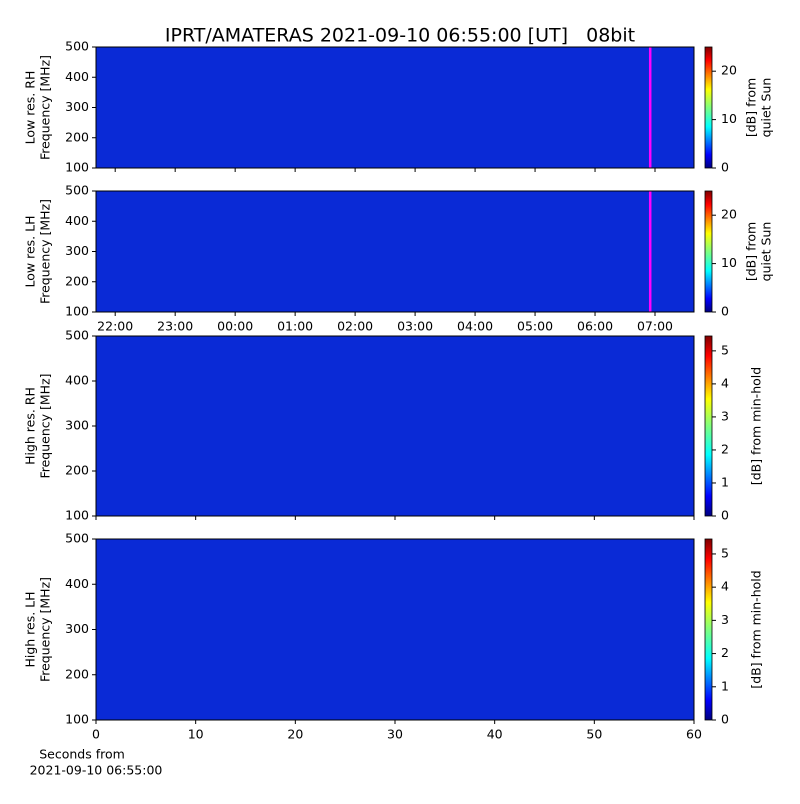 The width and height of the screenshot is (800, 804). What do you see at coordinates (595, 326) in the screenshot?
I see `x-tick-label: 06:00` at bounding box center [595, 326].